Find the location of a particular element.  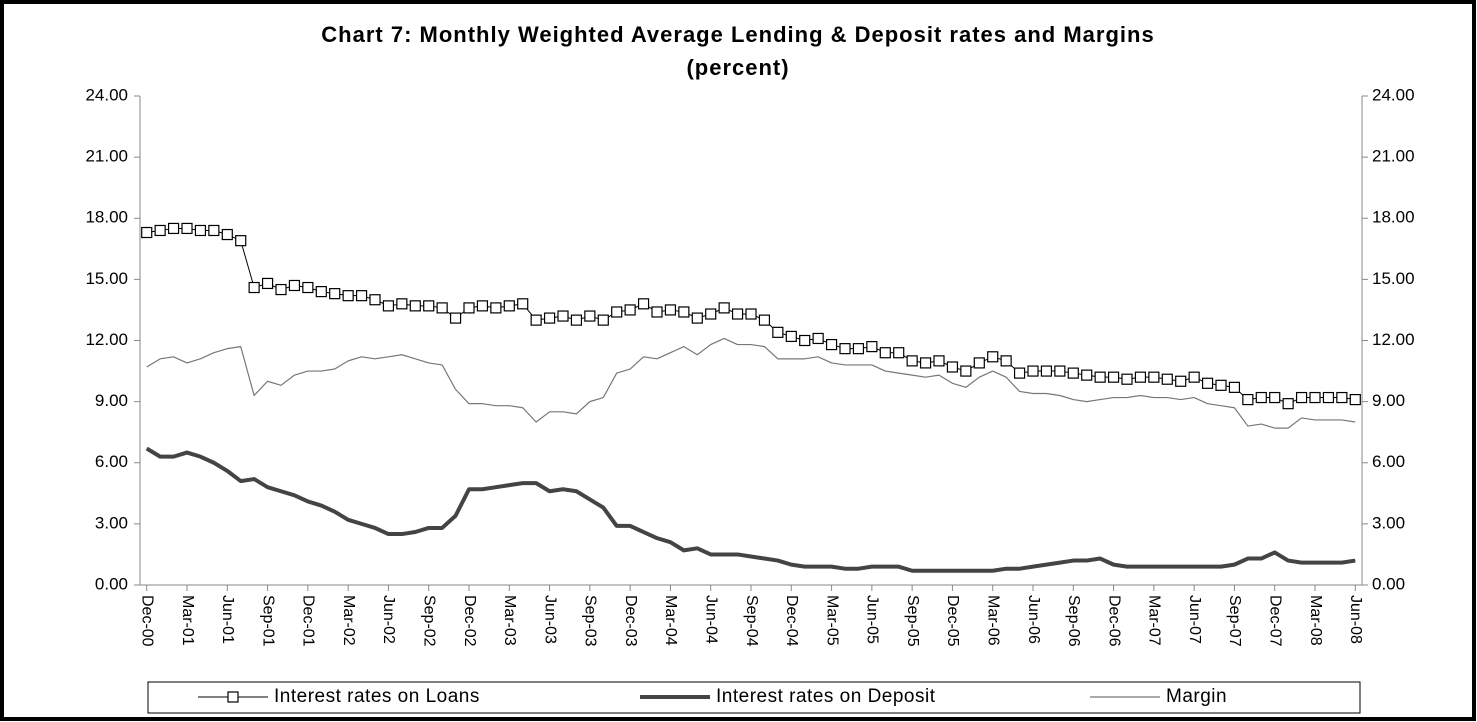

x-tick-label: Mar-05 is located at coordinates (831, 620).